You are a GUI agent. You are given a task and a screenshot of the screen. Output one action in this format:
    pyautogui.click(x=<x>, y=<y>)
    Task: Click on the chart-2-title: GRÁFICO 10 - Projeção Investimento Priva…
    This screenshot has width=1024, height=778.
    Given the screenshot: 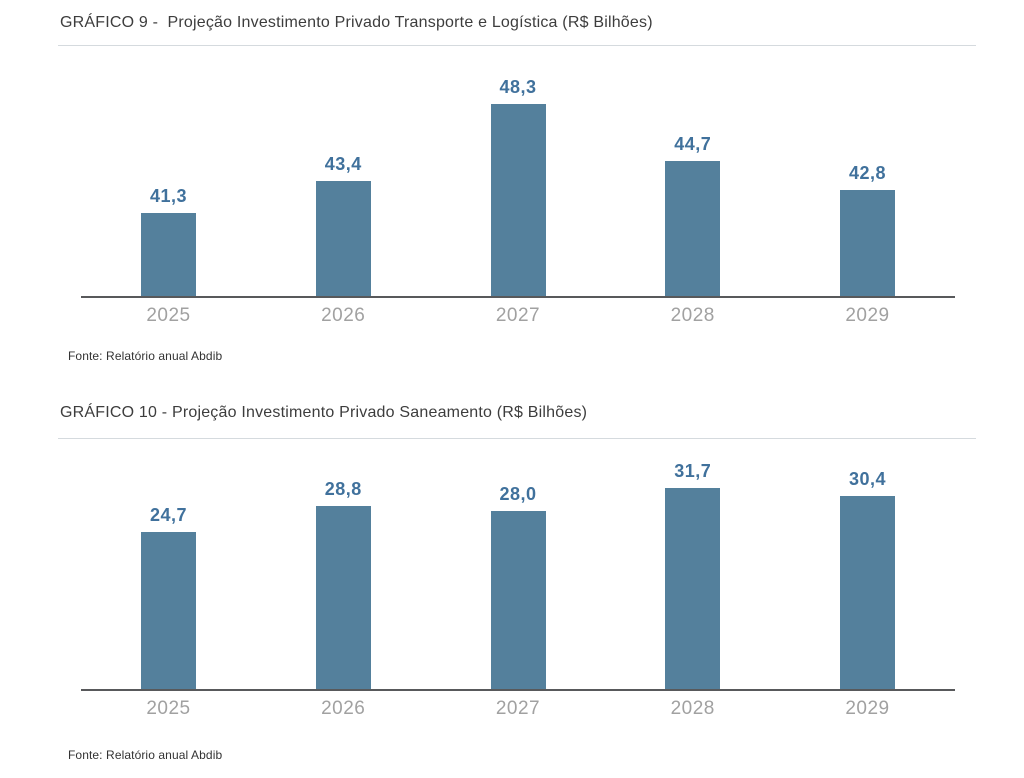 What is the action you would take?
    pyautogui.click(x=324, y=412)
    